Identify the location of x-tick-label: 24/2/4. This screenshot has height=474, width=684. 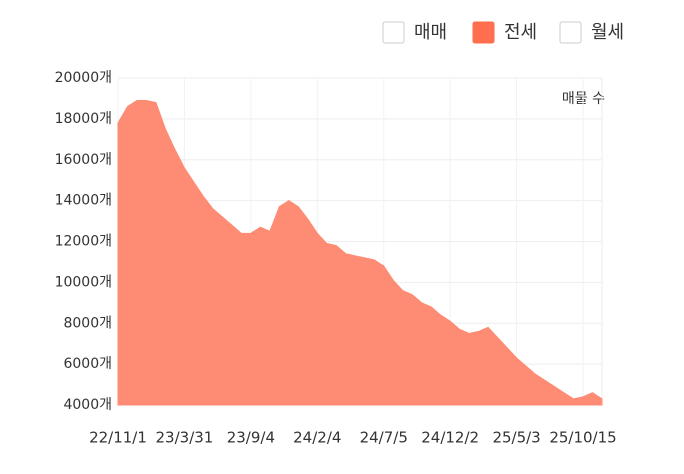
(317, 438).